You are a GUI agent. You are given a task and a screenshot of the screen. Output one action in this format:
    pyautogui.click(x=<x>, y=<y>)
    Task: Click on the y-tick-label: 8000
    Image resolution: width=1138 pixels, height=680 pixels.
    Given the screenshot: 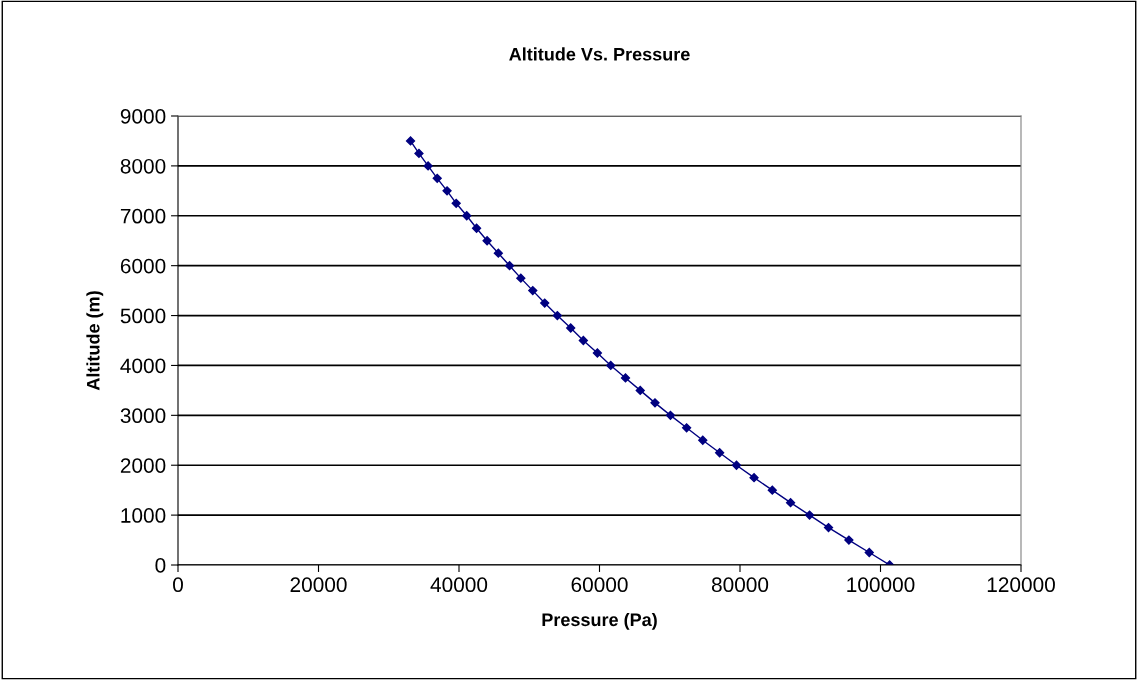 What is the action you would take?
    pyautogui.click(x=143, y=166)
    